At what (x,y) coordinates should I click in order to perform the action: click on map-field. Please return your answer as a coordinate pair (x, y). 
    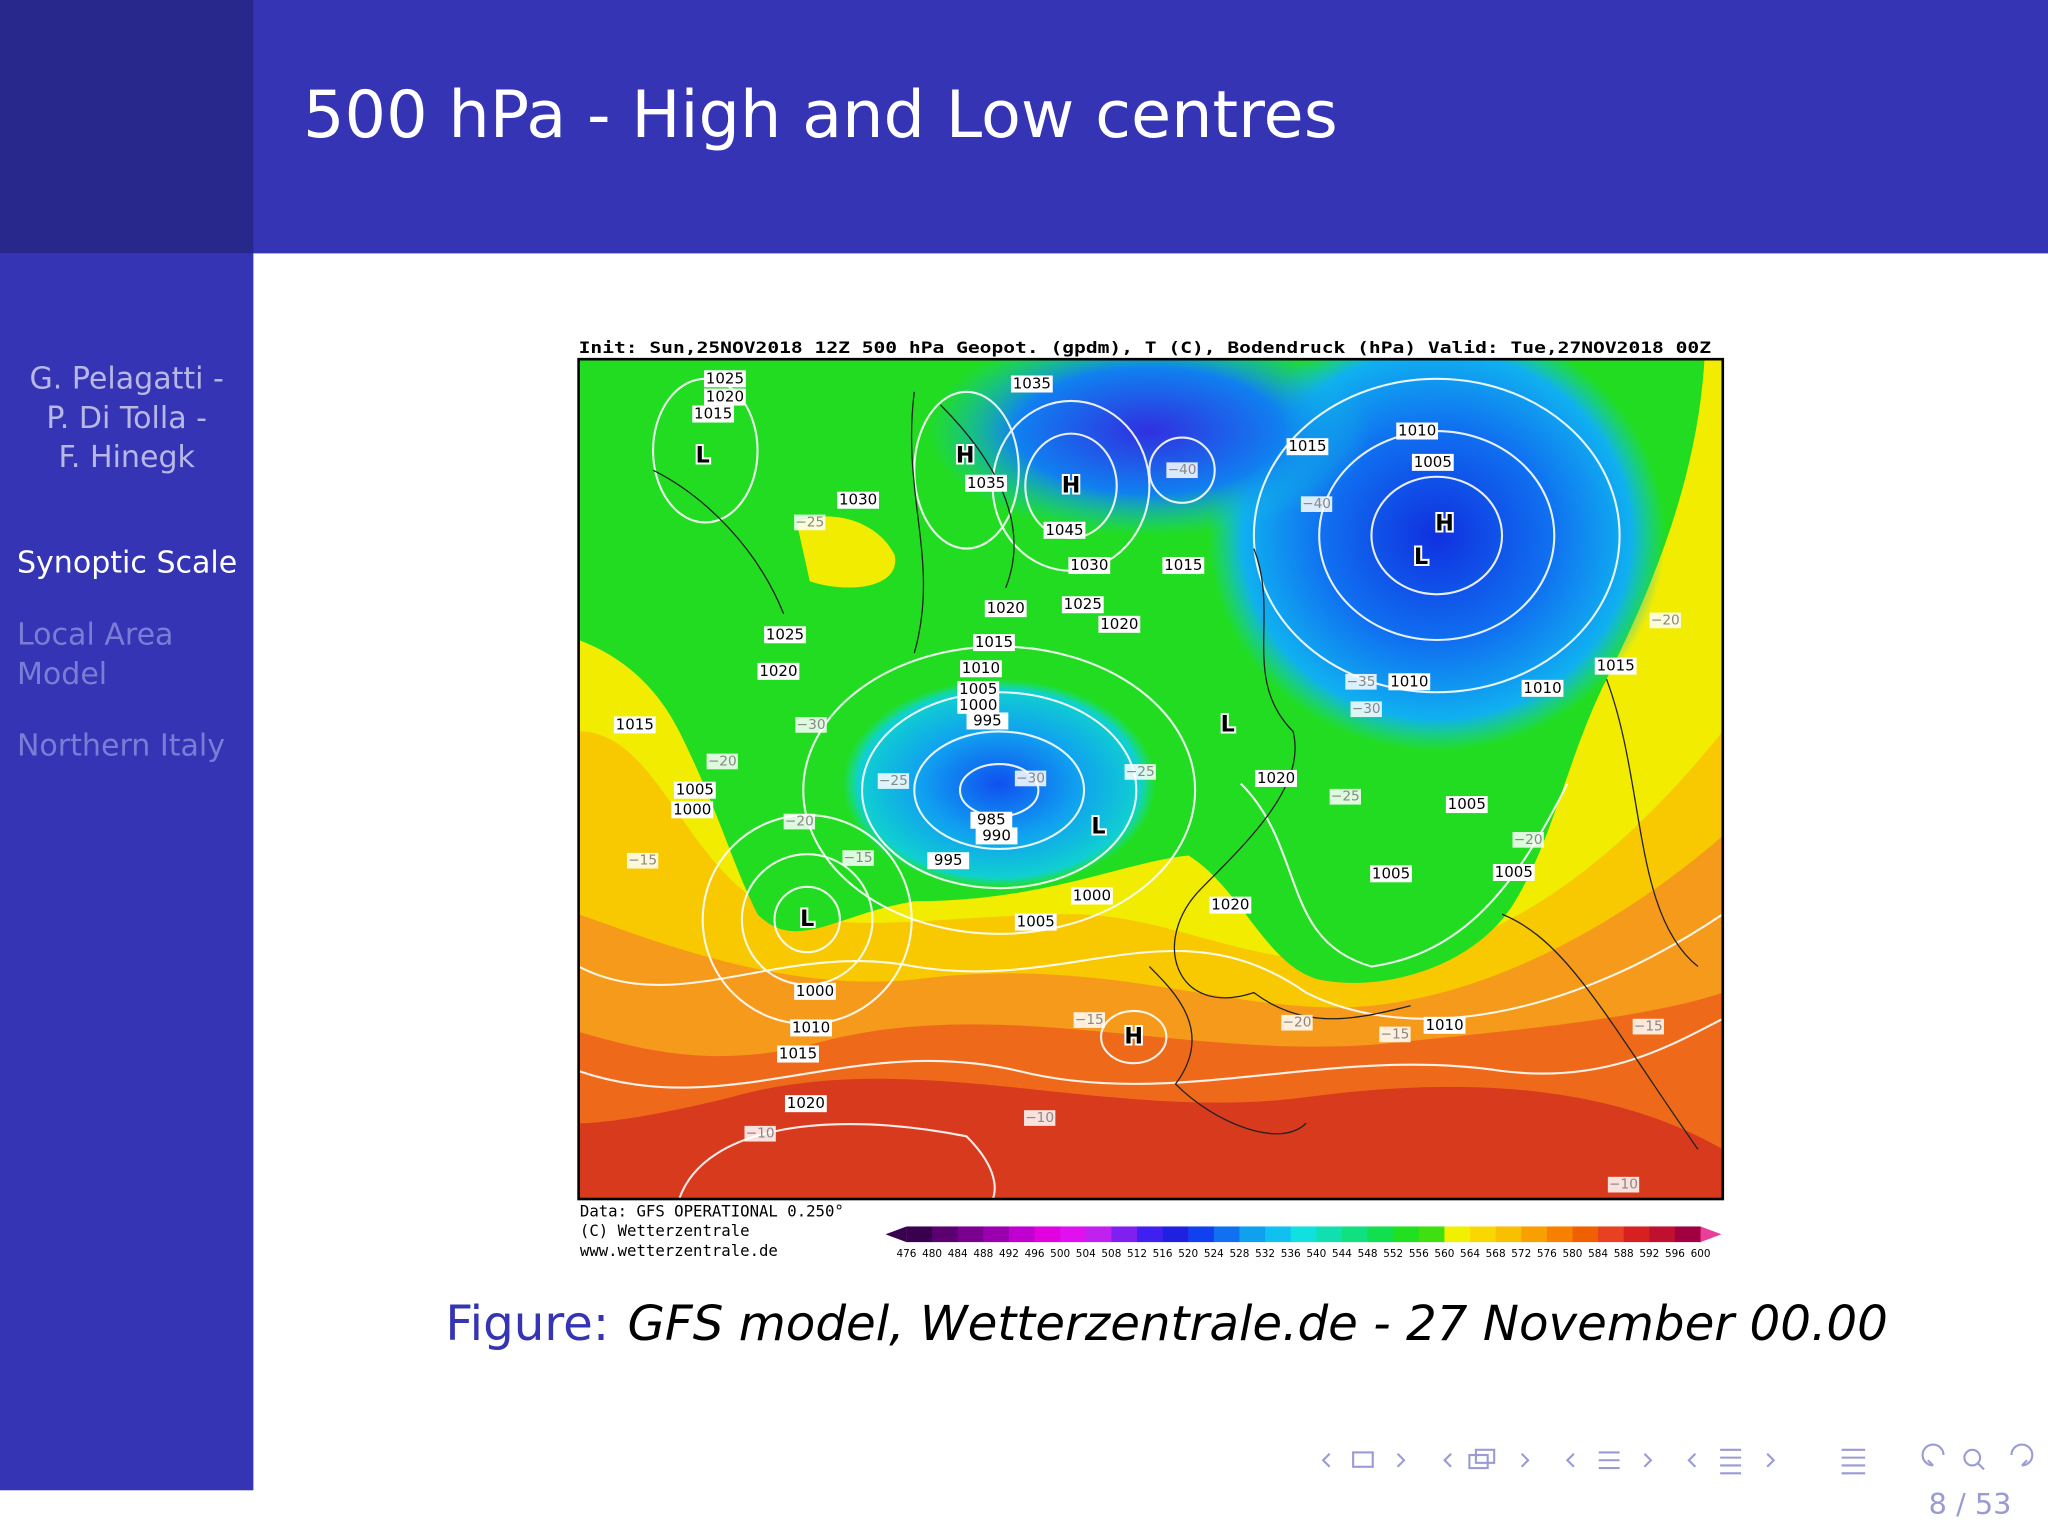
    Looking at the image, I should click on (999, 784).